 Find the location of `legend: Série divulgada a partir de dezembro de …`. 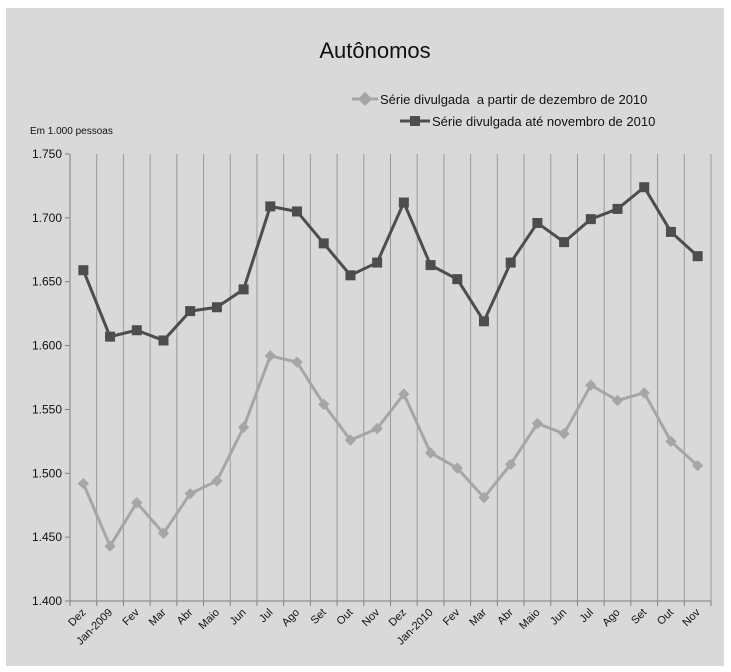

legend: Série divulgada a partir de dezembro de … is located at coordinates (503, 110).